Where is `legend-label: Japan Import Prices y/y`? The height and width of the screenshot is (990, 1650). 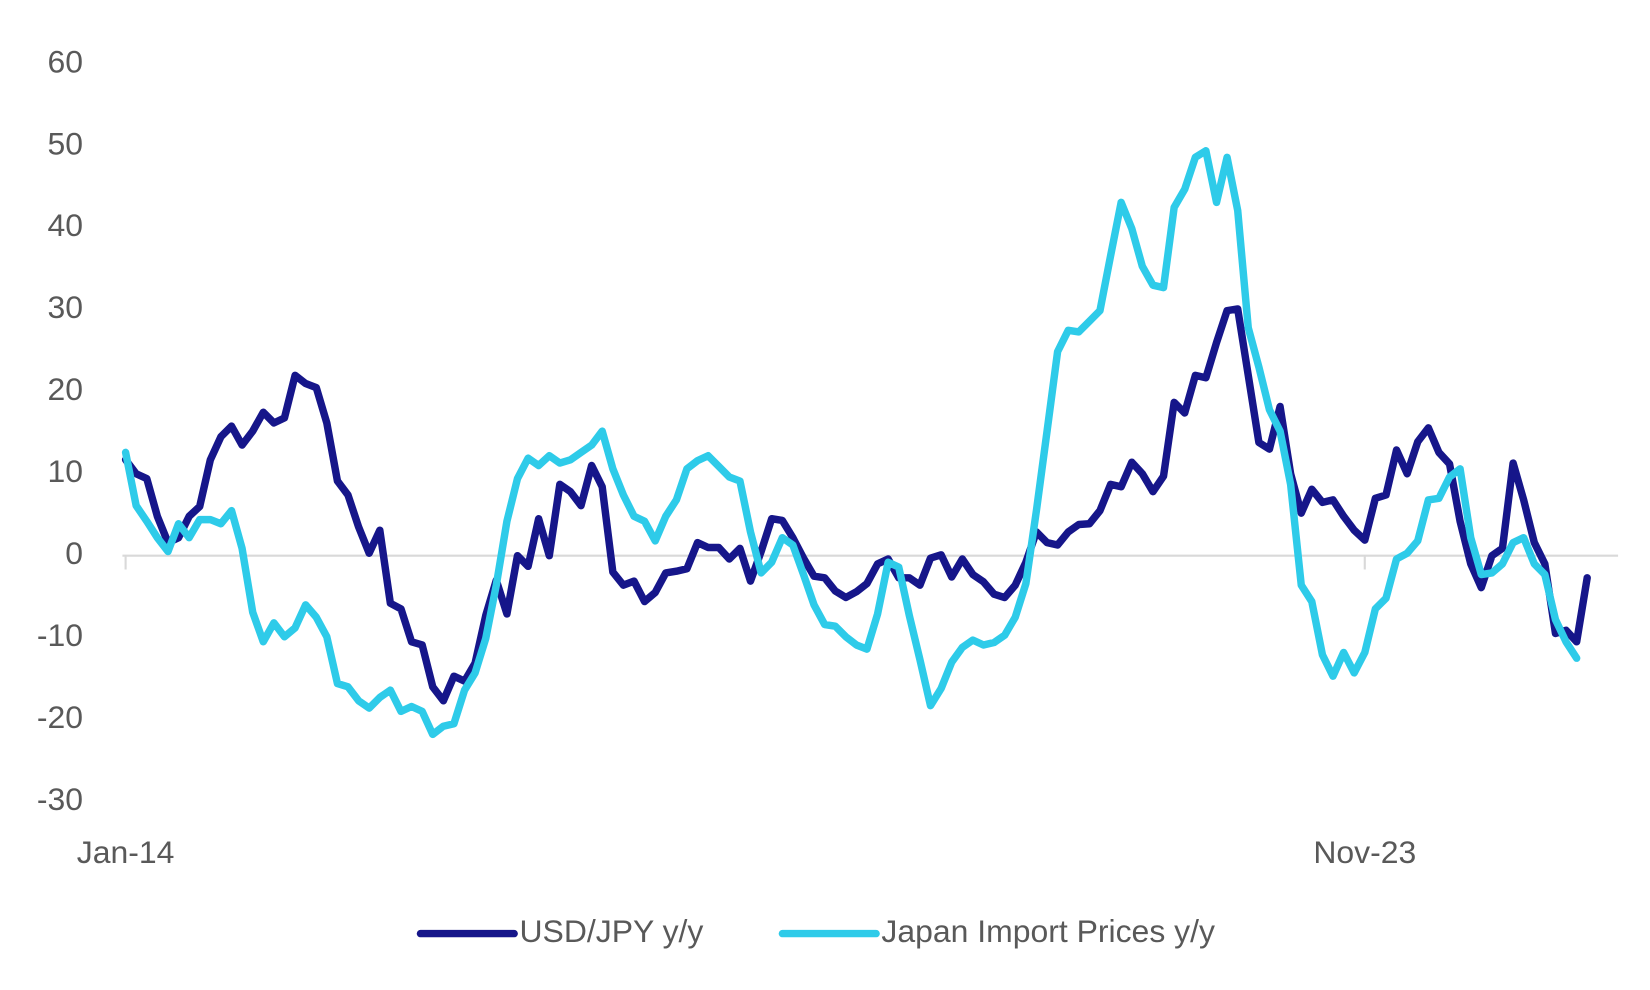
legend-label: Japan Import Prices y/y is located at coordinates (1048, 931).